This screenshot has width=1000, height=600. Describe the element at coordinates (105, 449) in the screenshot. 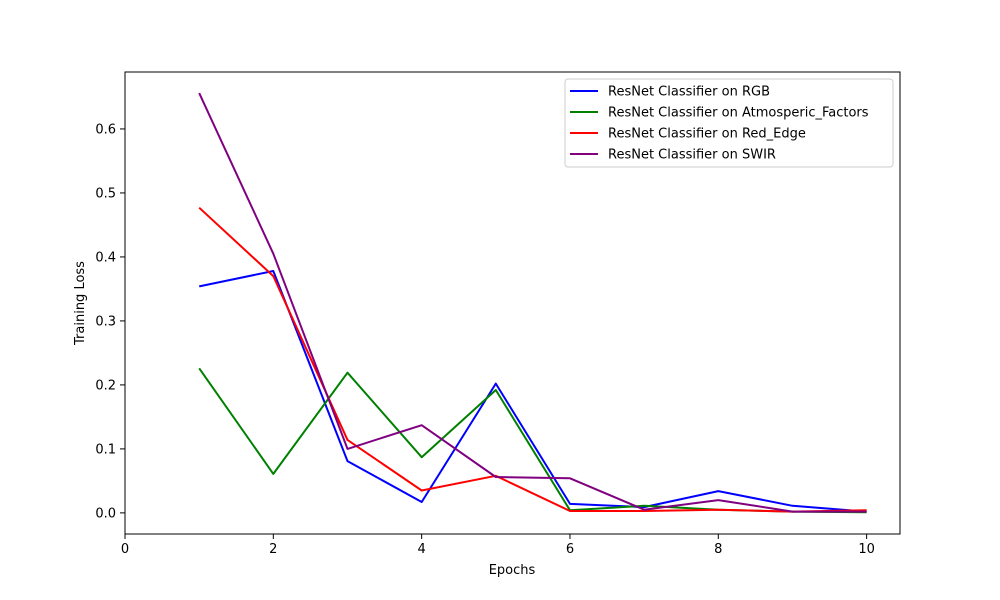

I see `y-tick-label: 0.1` at that location.